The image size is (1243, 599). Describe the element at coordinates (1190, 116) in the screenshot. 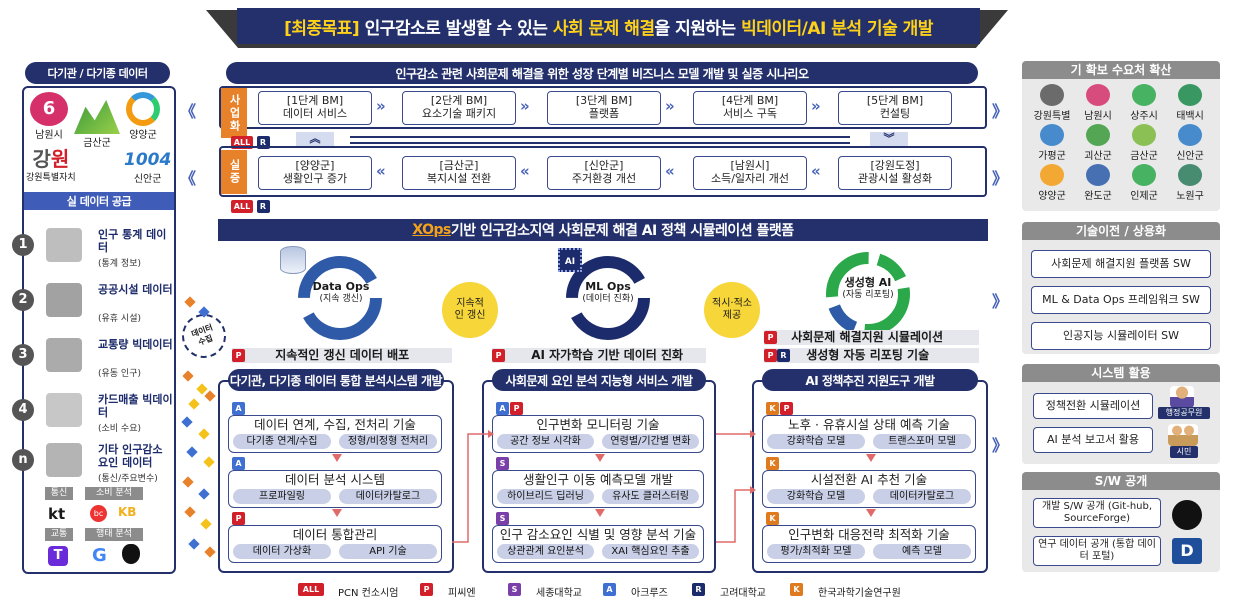

I see `demand-logo-label: 태백시` at that location.